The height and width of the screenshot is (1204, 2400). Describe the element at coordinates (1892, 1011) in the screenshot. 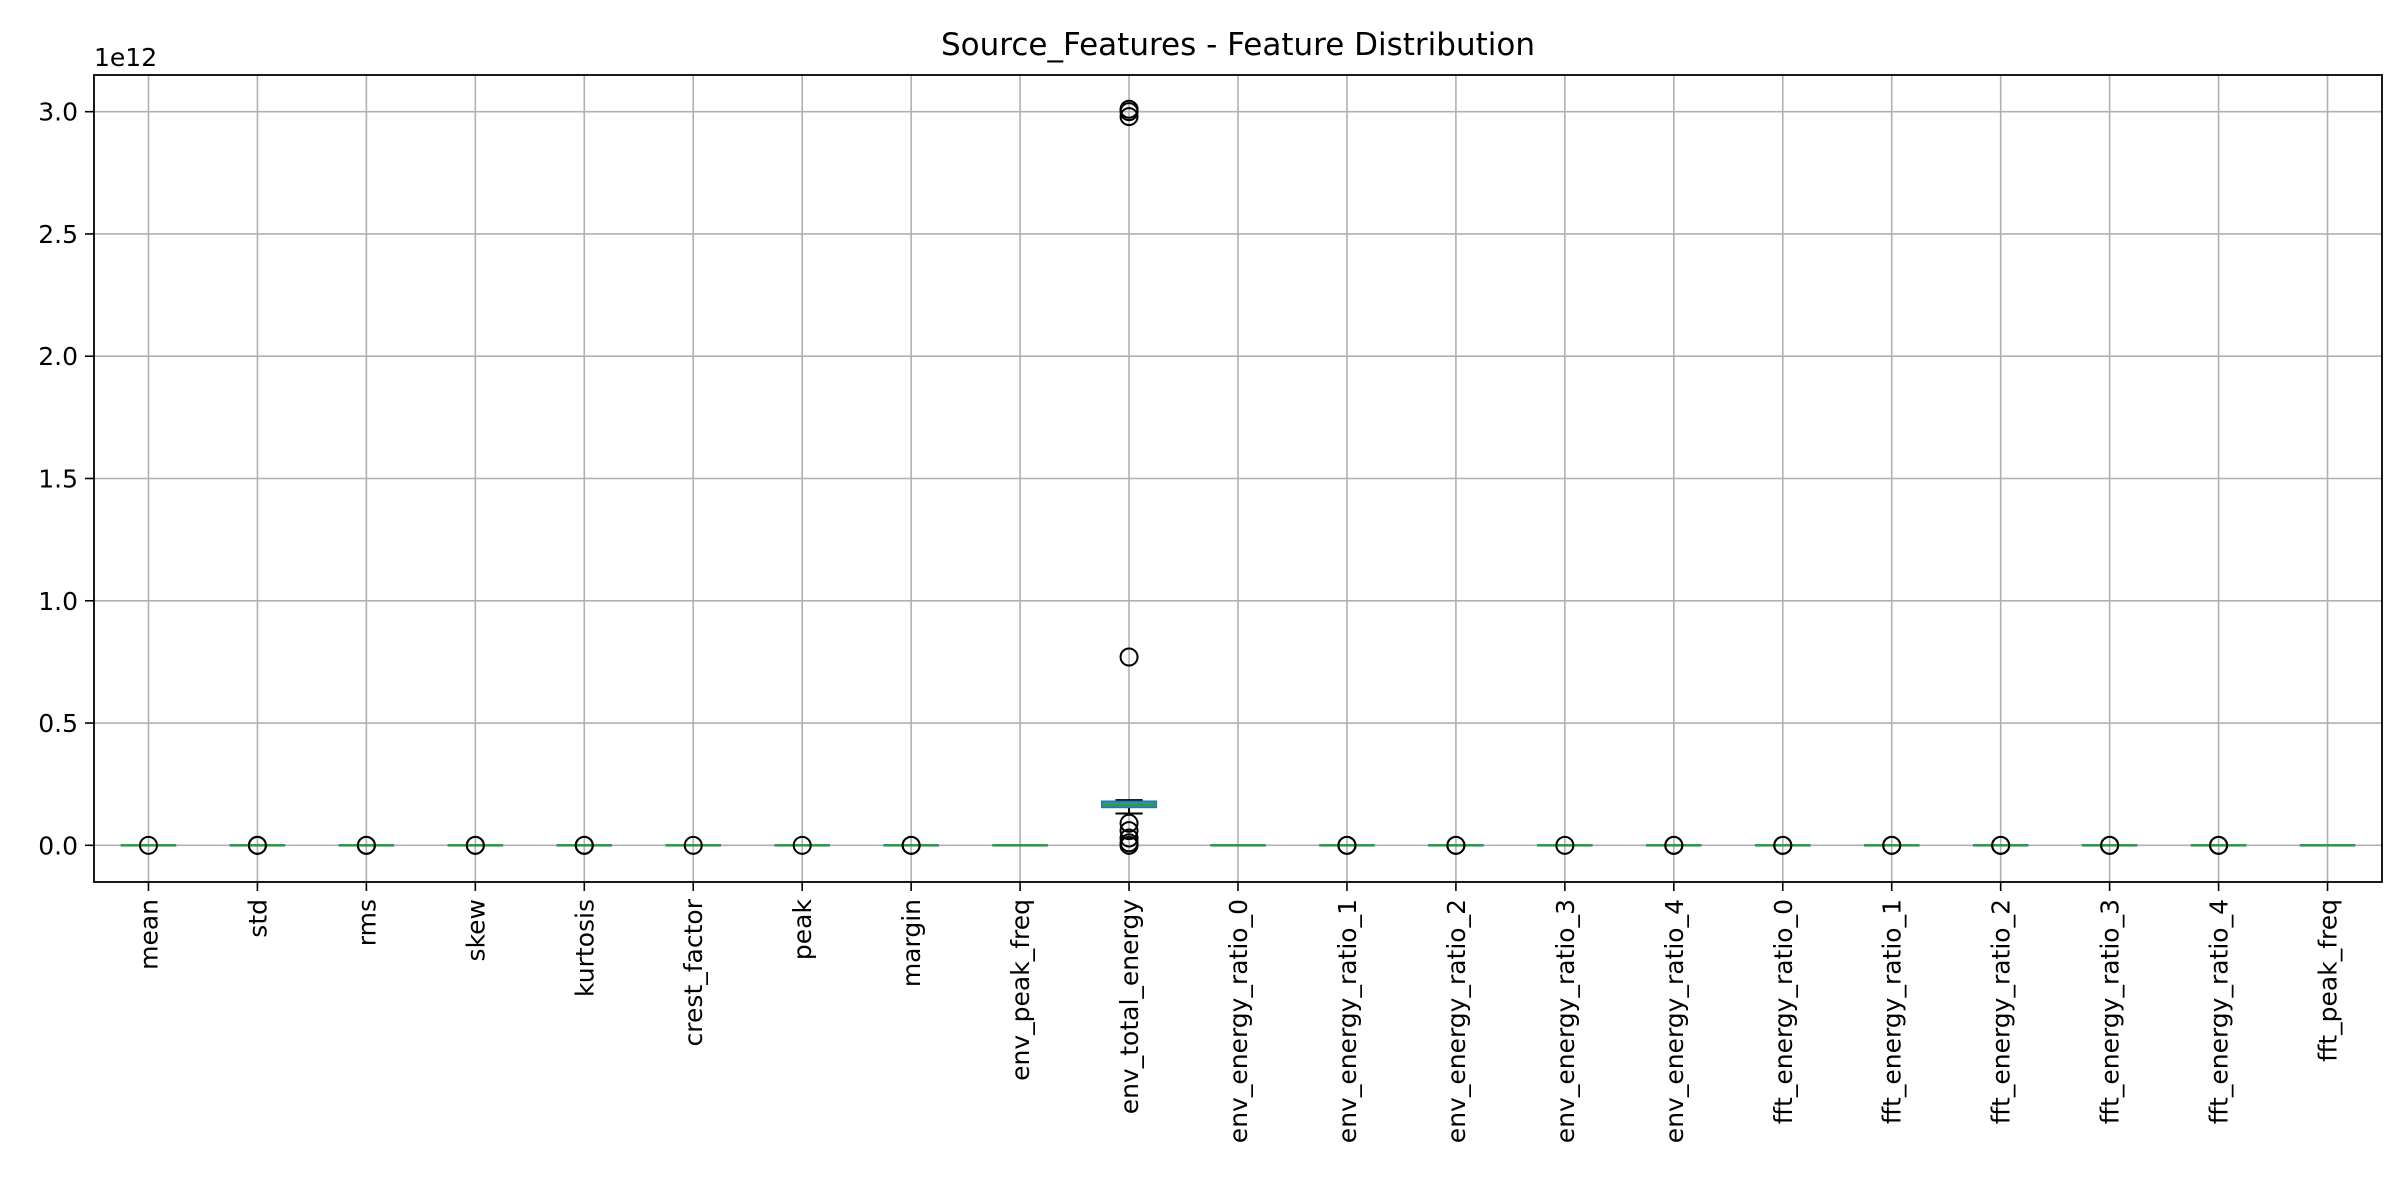

I see `x-tick-label: fft_energy_ratio_1` at that location.